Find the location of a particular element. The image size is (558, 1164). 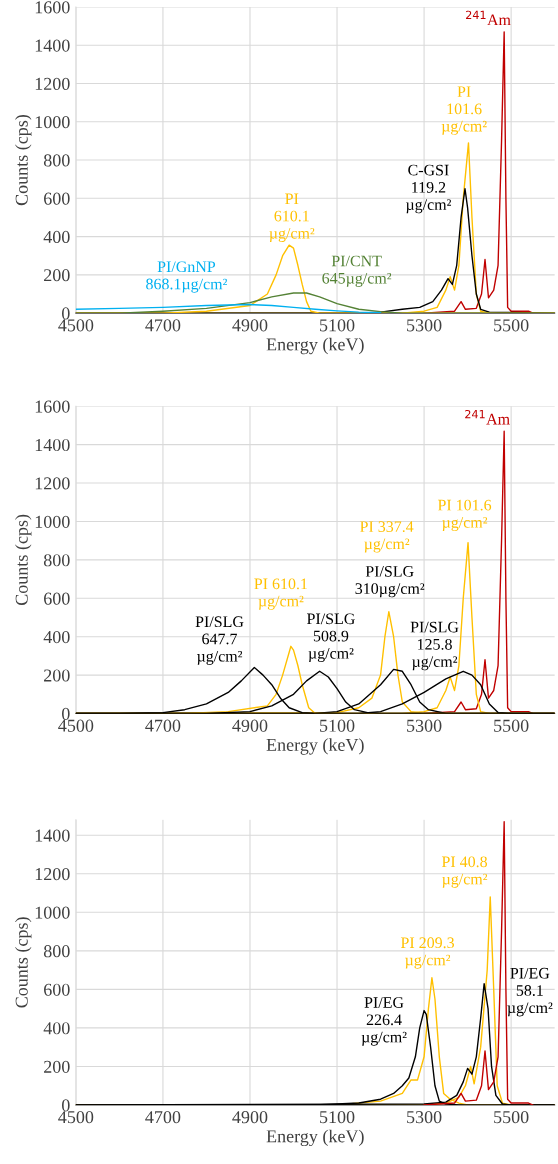

annotation: PI 40.8 µg/cm² is located at coordinates (464, 872).